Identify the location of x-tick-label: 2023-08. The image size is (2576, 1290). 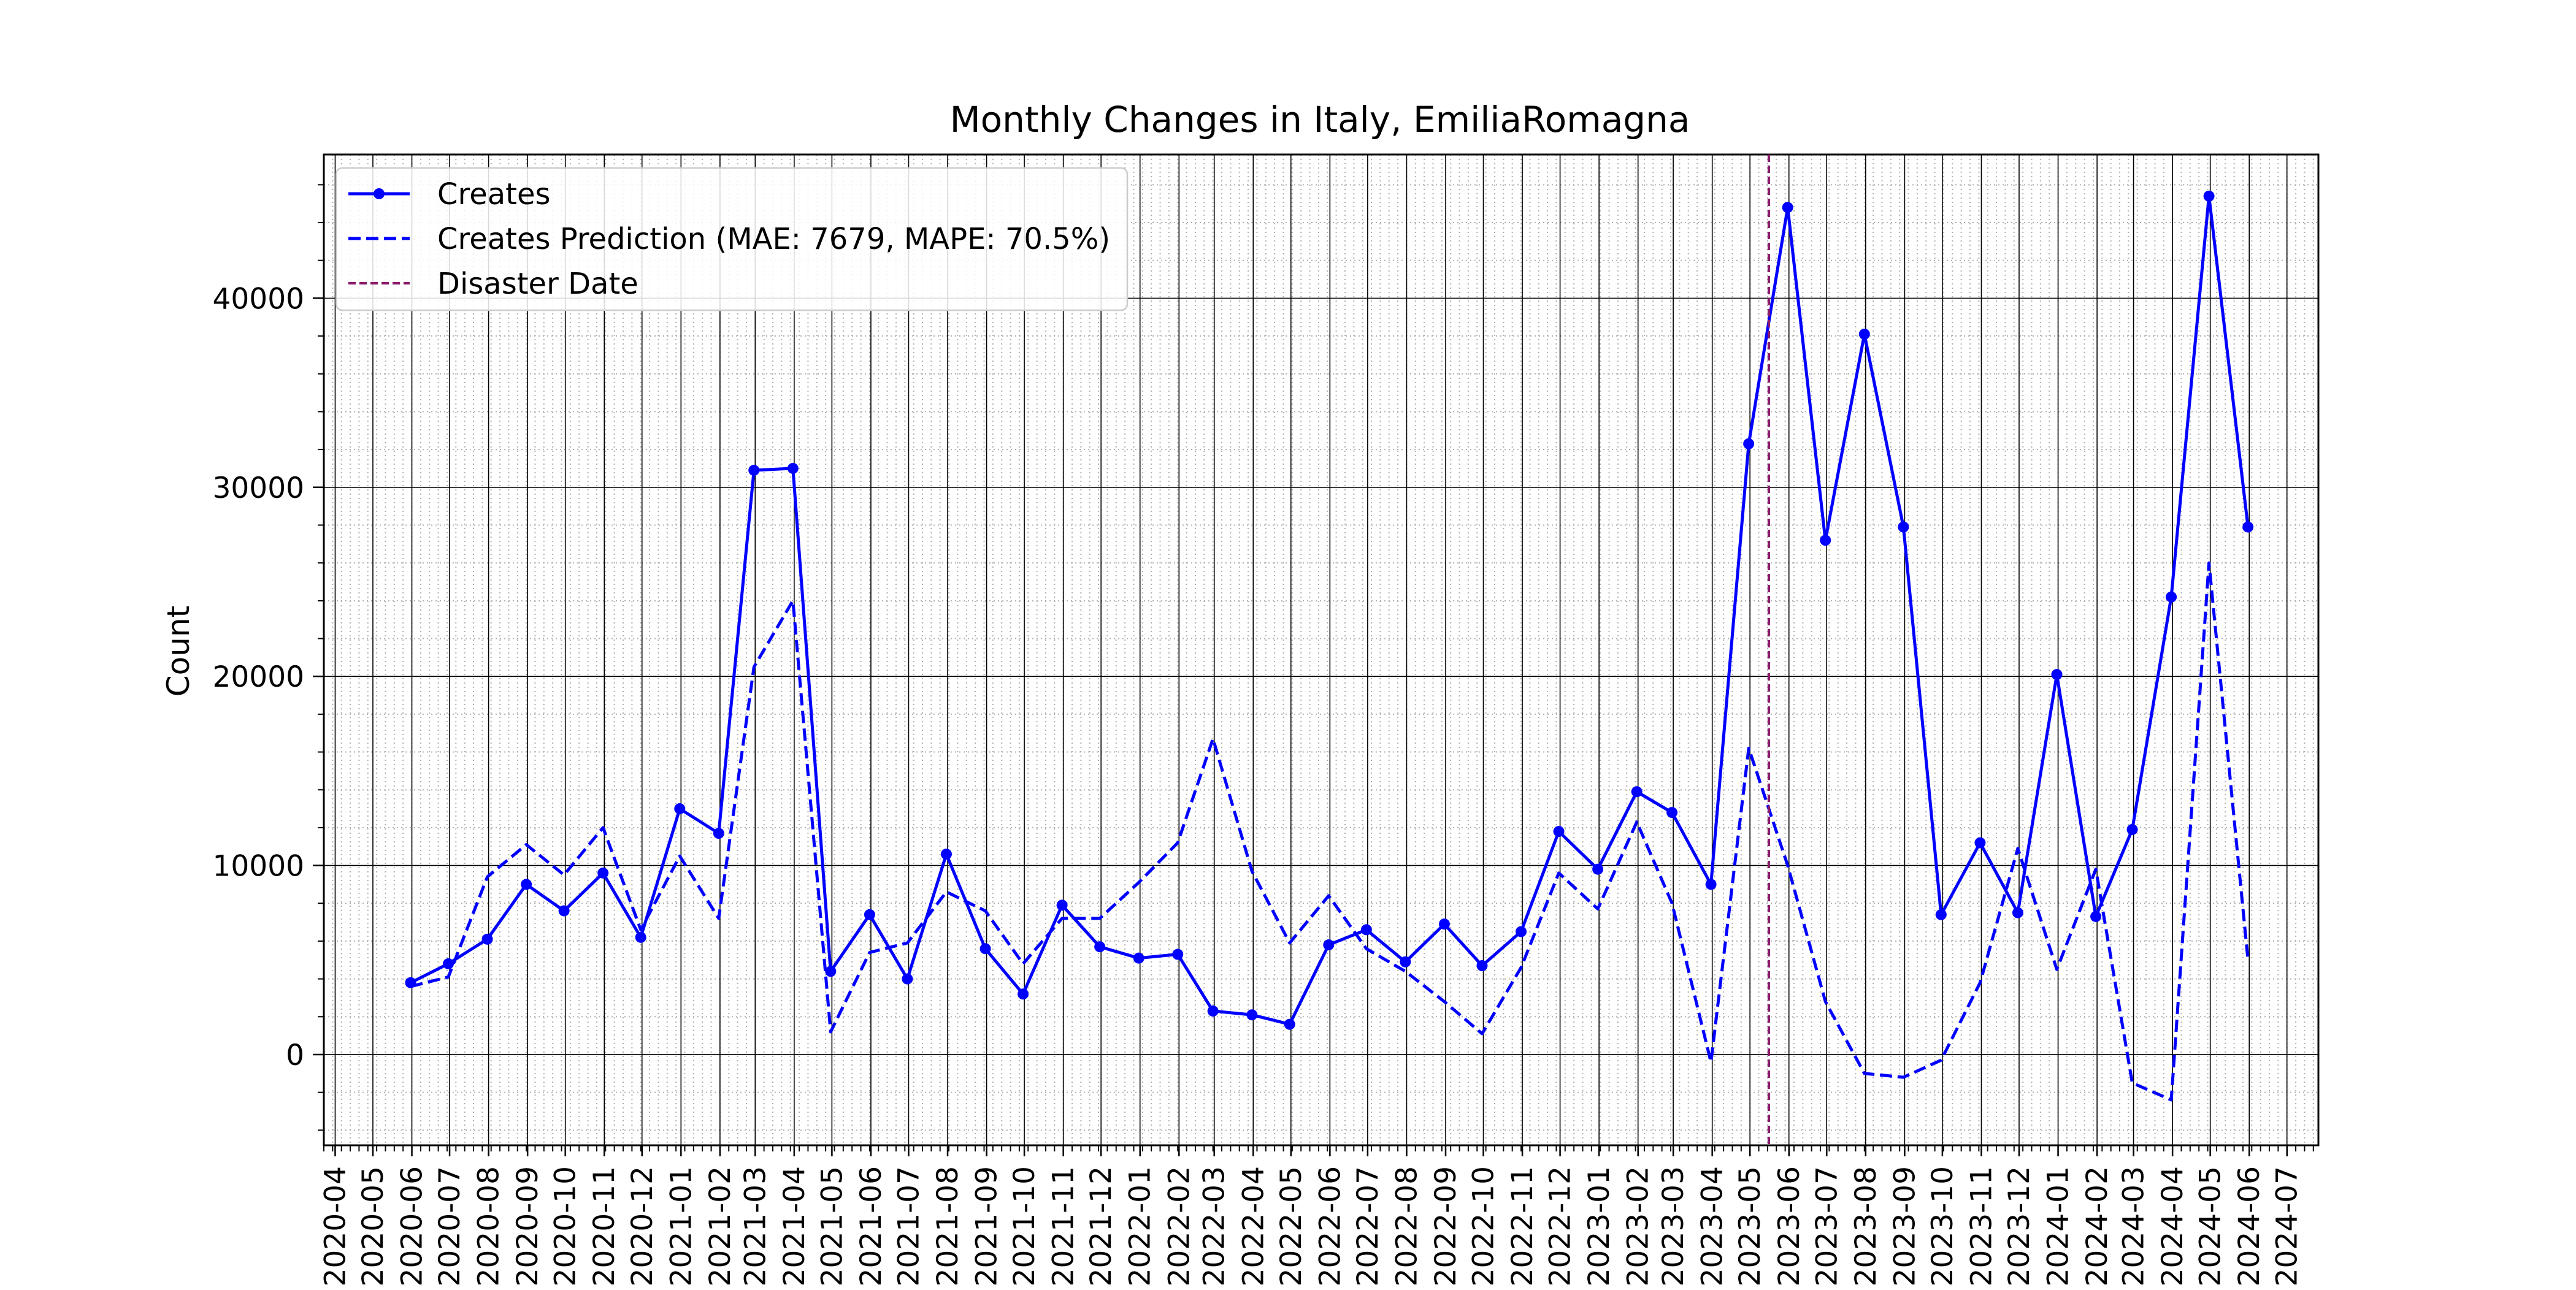
(1866, 1226).